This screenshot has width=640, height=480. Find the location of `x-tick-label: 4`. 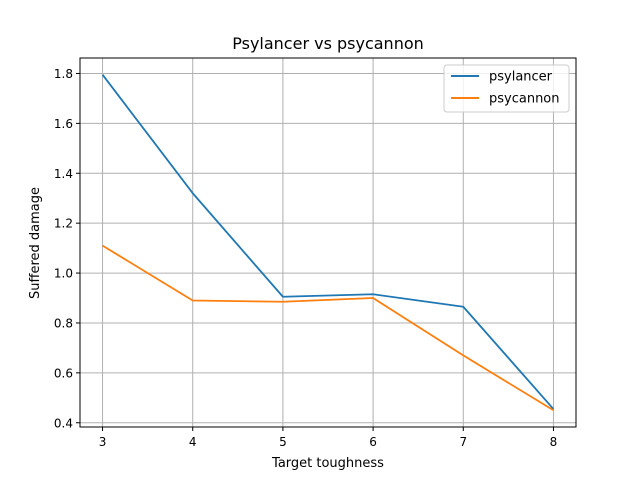

x-tick-label: 4 is located at coordinates (193, 442).